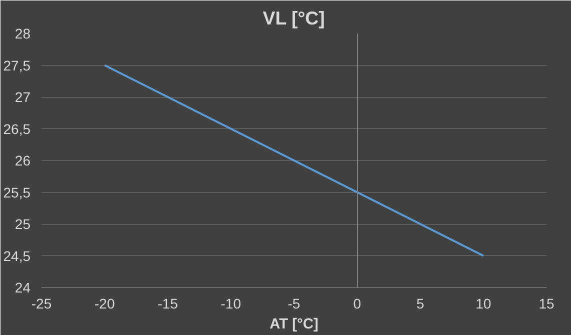  Describe the element at coordinates (420, 304) in the screenshot. I see `x-tick-label: 5` at that location.